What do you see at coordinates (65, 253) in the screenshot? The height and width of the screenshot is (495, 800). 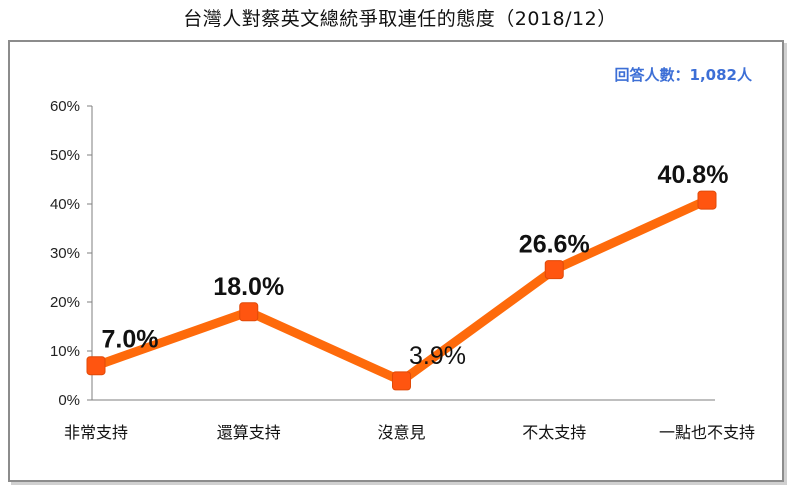 I see `y-tick-label: 30%` at bounding box center [65, 253].